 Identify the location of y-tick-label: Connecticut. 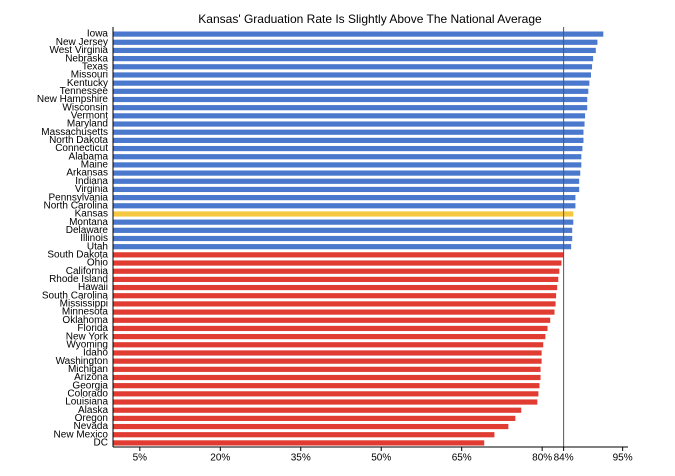
(81, 148).